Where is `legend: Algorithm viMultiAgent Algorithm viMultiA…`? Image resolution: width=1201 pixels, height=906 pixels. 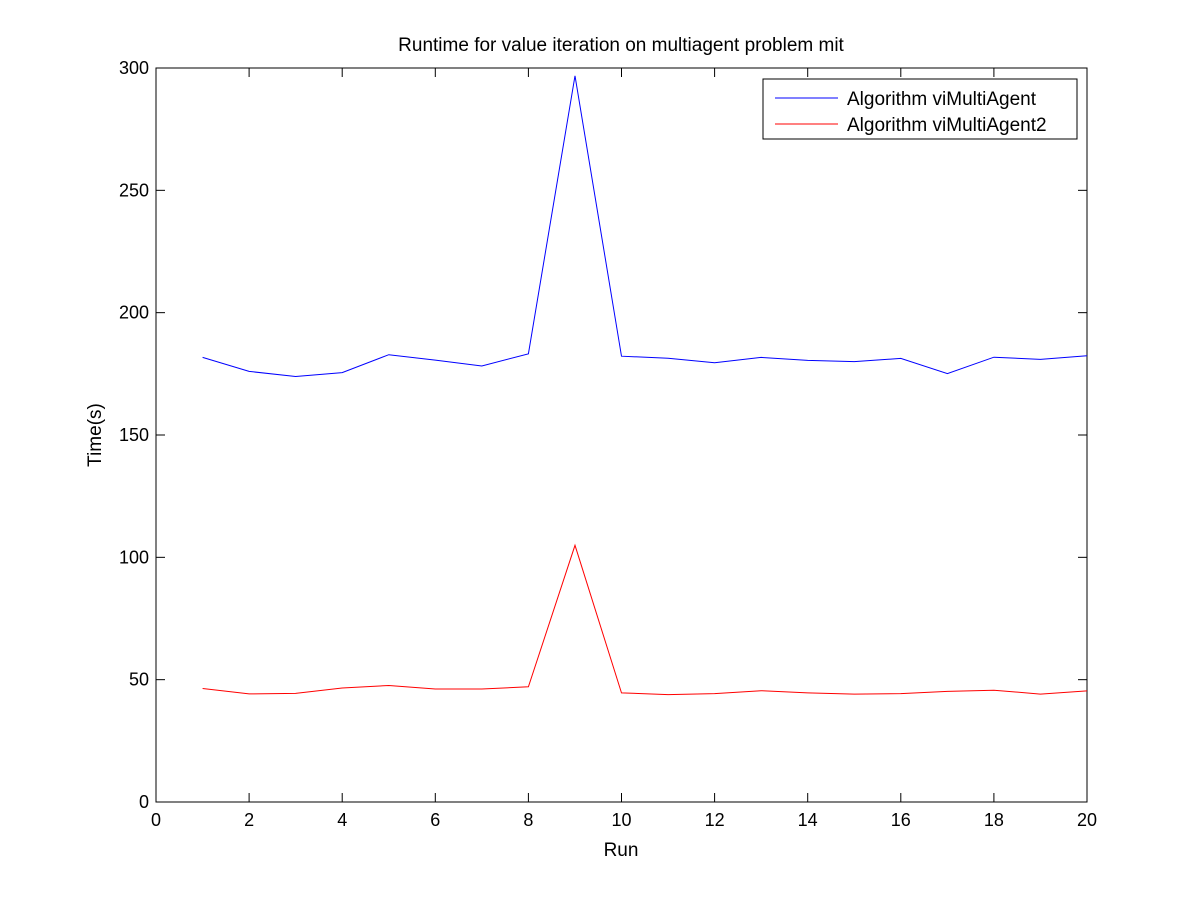
legend: Algorithm viMultiAgent Algorithm viMultiA… is located at coordinates (920, 109).